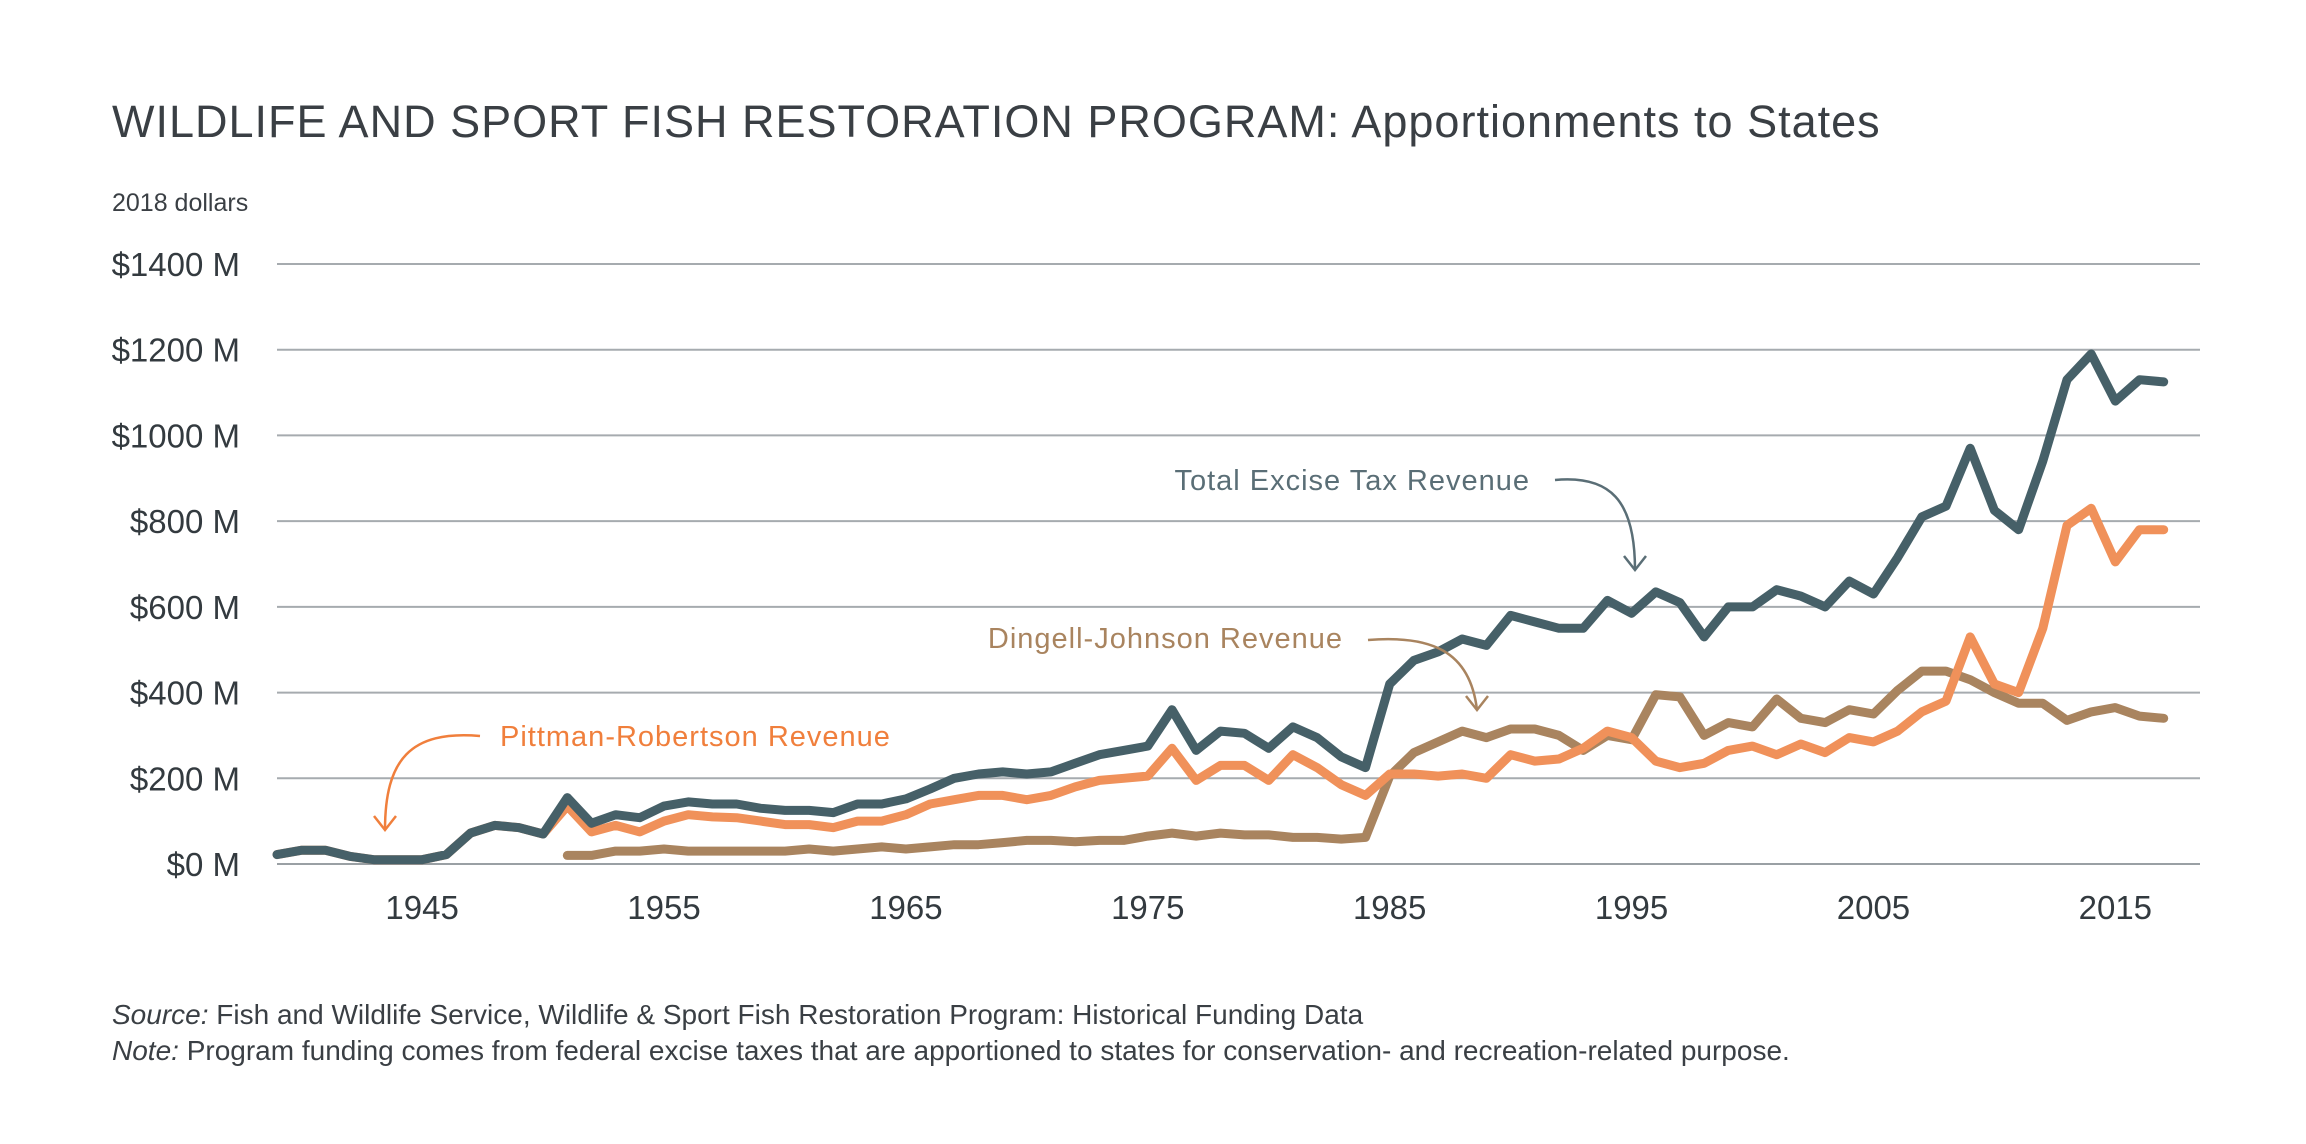 This screenshot has width=2306, height=1144. I want to click on x-tick-label: 1965, so click(905, 907).